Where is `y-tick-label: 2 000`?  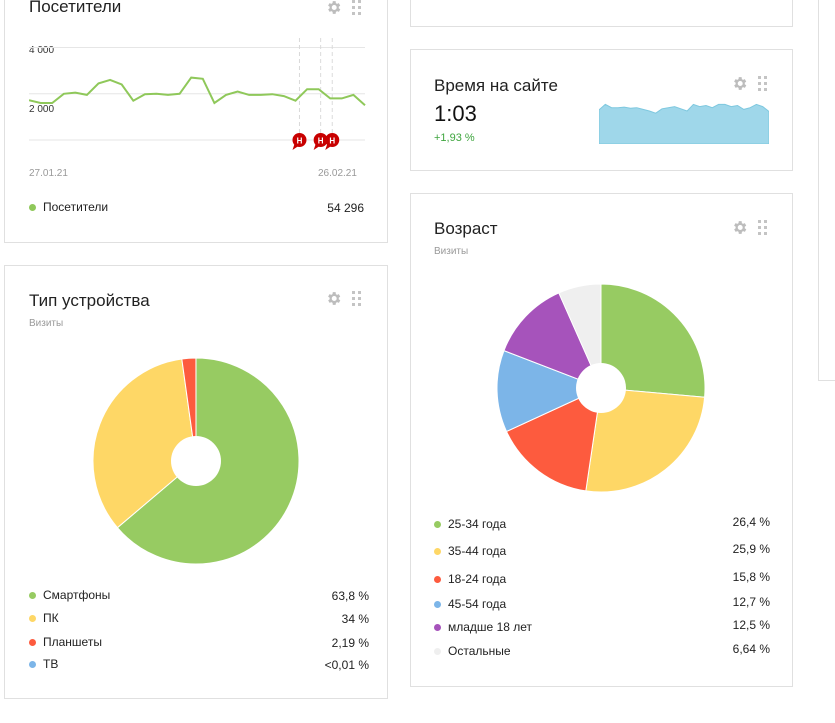
y-tick-label: 2 000 is located at coordinates (42, 109).